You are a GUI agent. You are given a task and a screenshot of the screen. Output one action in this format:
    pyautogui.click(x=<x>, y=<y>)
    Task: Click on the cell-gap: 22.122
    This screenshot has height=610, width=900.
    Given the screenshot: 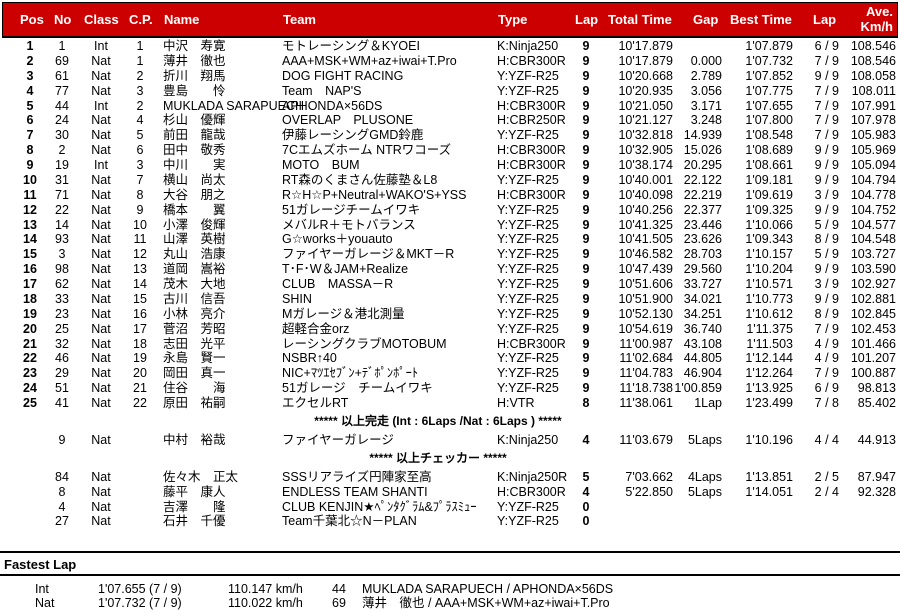 What is the action you would take?
    pyautogui.click(x=702, y=179)
    